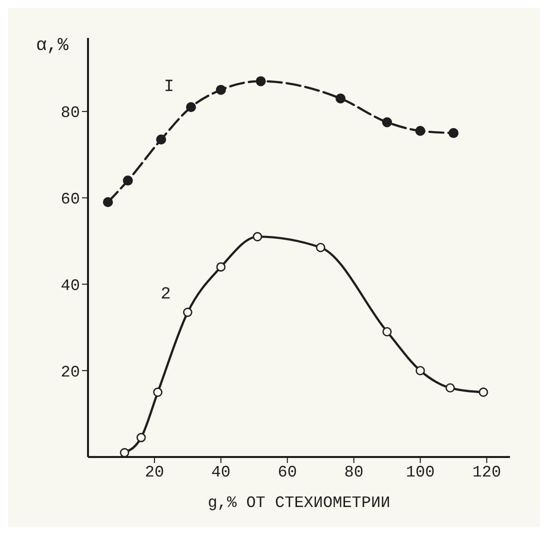  What do you see at coordinates (70, 372) in the screenshot?
I see `y-tick-label: 20` at bounding box center [70, 372].